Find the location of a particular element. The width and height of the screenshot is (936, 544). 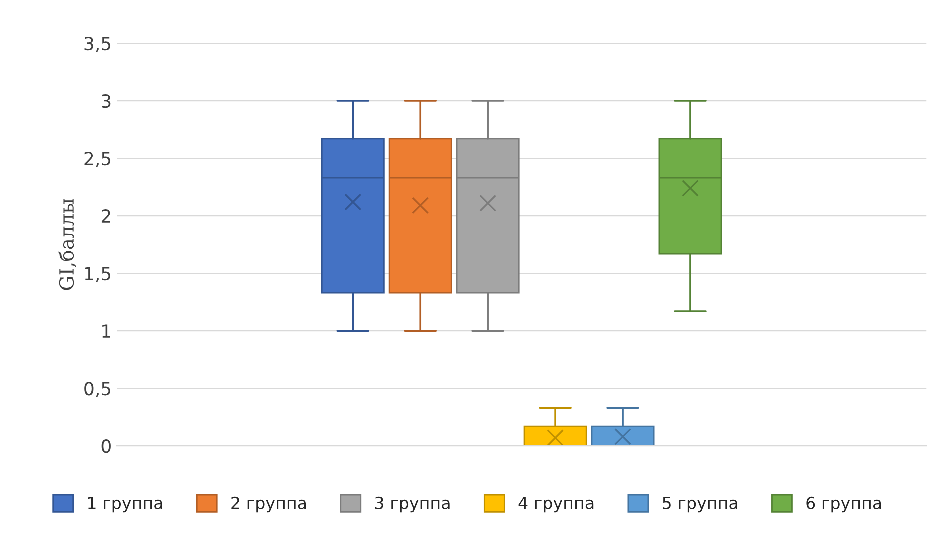

legend-label: 6 группа is located at coordinates (844, 504).